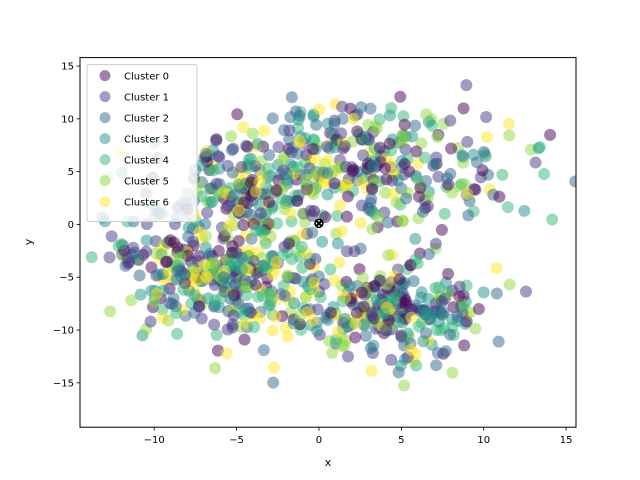 This screenshot has height=480, width=640. Describe the element at coordinates (28, 241) in the screenshot. I see `y-axis-label: y` at that location.